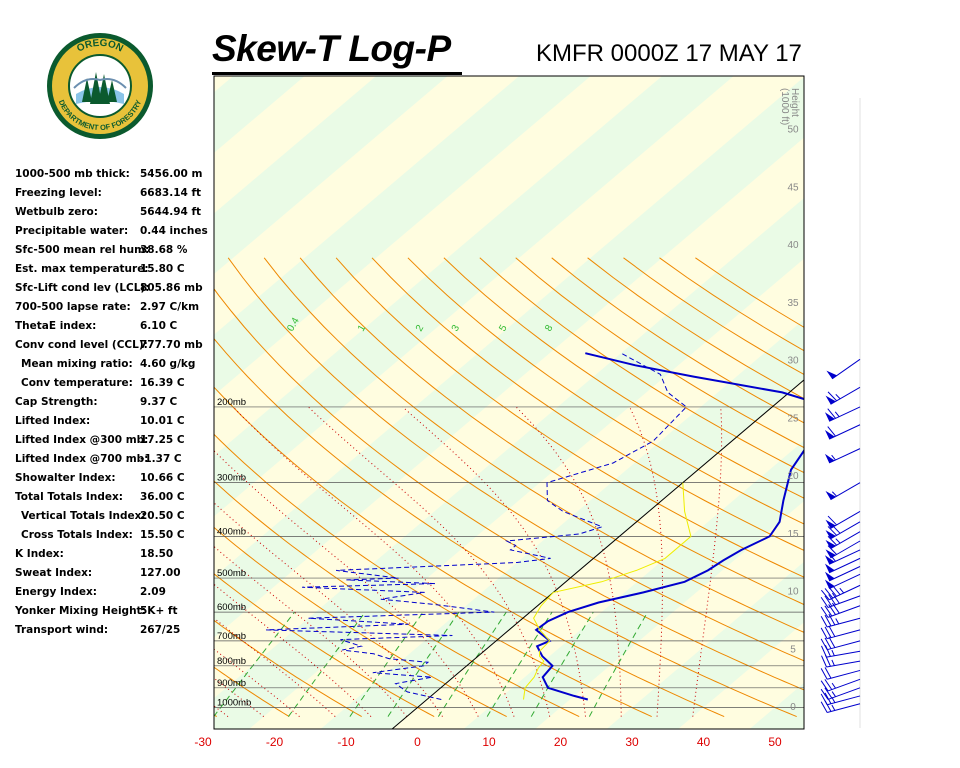 The height and width of the screenshot is (768, 960). Describe the element at coordinates (115, 519) in the screenshot. I see `index-row: Vertical Totals Index: 20.50 C` at that location.